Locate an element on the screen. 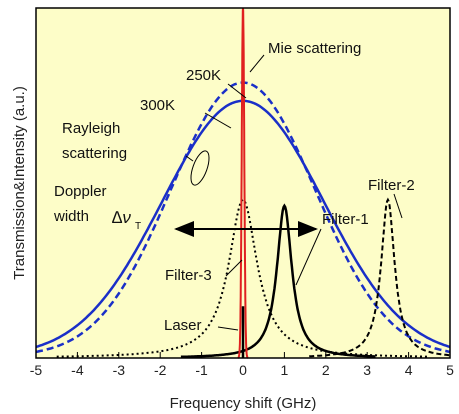 This screenshot has width=459, height=414. label-rayleigh-1: Rayleigh is located at coordinates (91, 128).